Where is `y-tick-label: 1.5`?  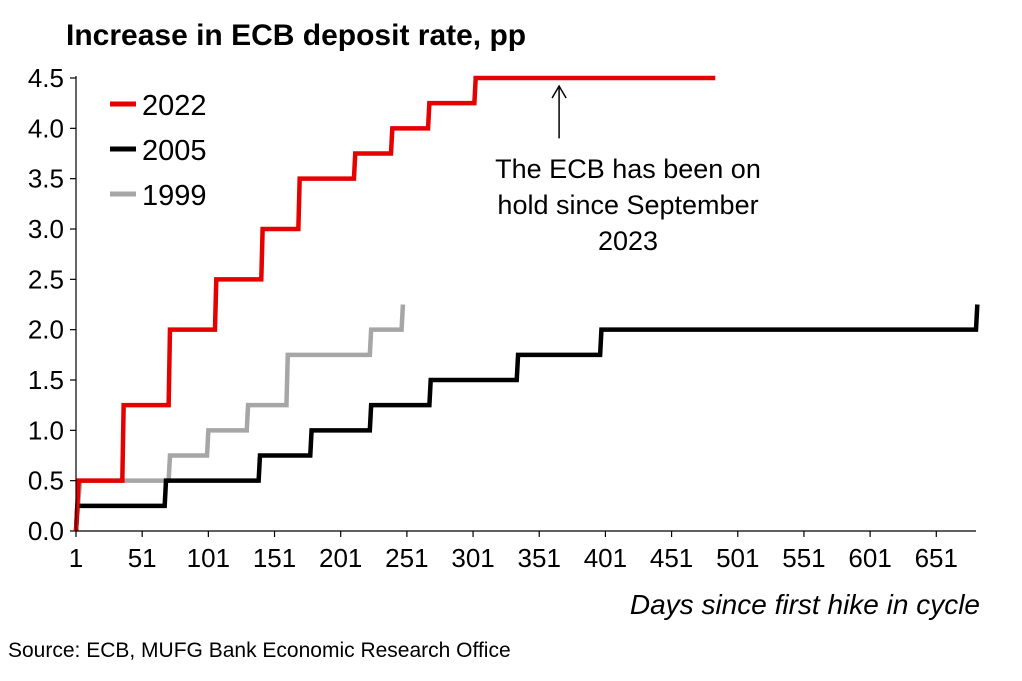
y-tick-label: 1.5 is located at coordinates (46, 380).